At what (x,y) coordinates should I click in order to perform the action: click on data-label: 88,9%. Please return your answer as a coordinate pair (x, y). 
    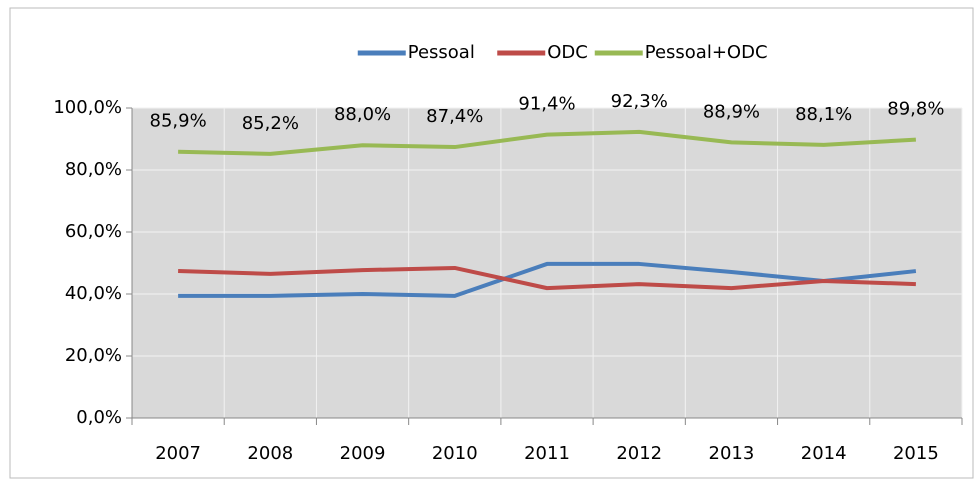
    Looking at the image, I should click on (731, 111).